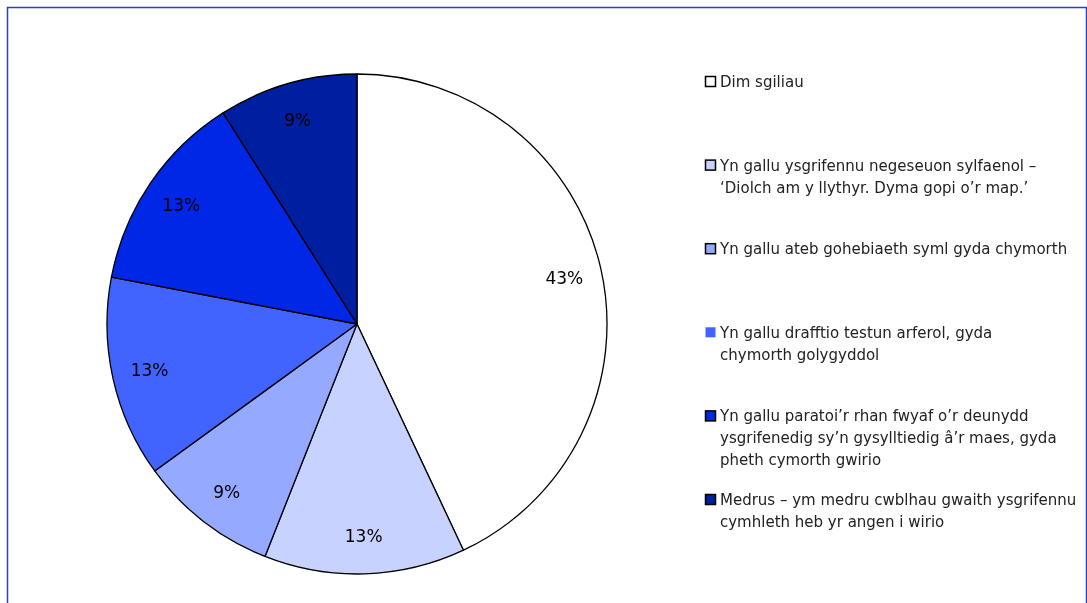  Describe the element at coordinates (856, 343) in the screenshot. I see `legend-label: Yn gallu drafftio testun arferol, gyda chymorth golygyddol` at that location.